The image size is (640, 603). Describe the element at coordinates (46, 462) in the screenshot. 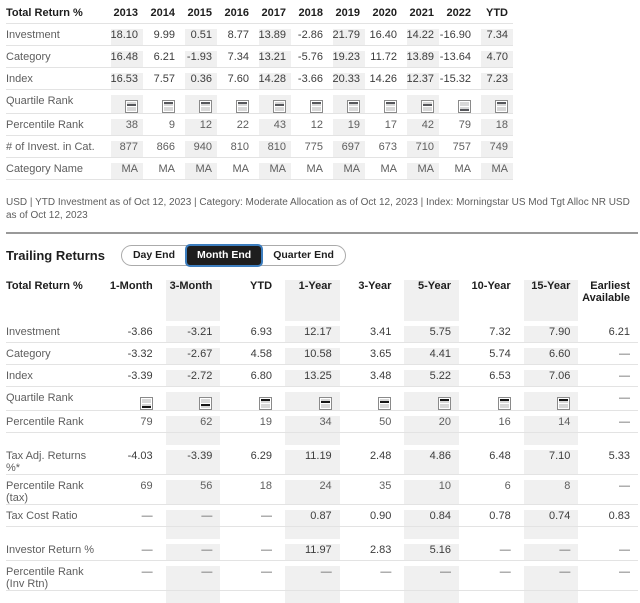

I see `row-label: Tax Adj. Returns %*` at that location.